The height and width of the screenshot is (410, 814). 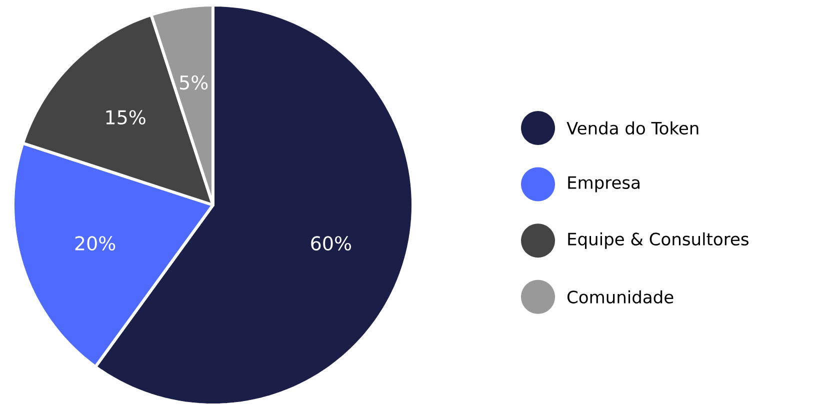 I want to click on legend-label: Venda do Token, so click(x=632, y=128).